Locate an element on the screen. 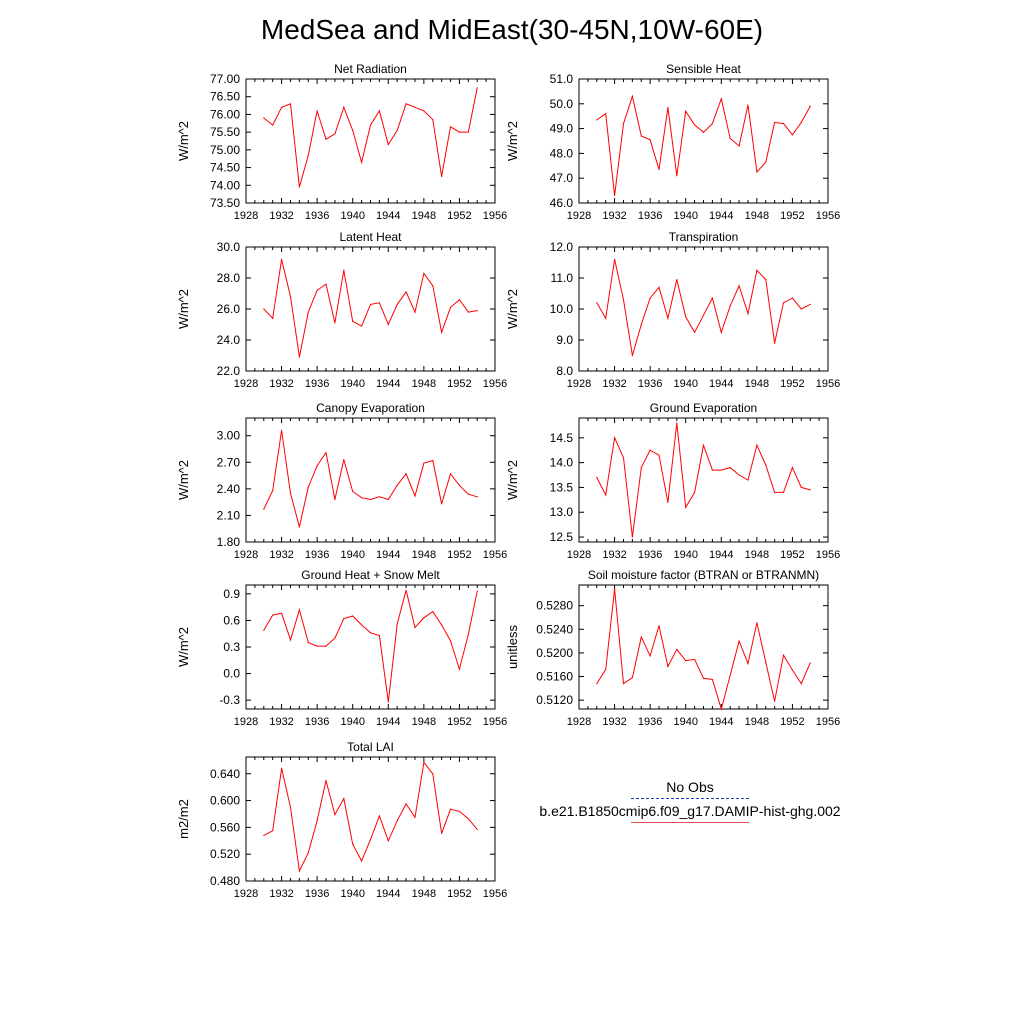  y-tick-label: 0.600 is located at coordinates (225, 801).